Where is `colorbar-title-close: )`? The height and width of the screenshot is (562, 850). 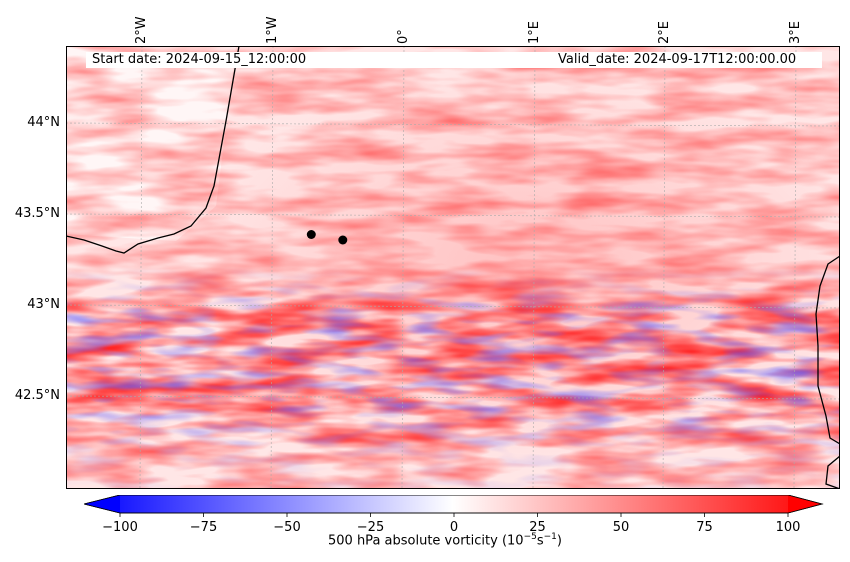
colorbar-title-close: ) is located at coordinates (559, 541).